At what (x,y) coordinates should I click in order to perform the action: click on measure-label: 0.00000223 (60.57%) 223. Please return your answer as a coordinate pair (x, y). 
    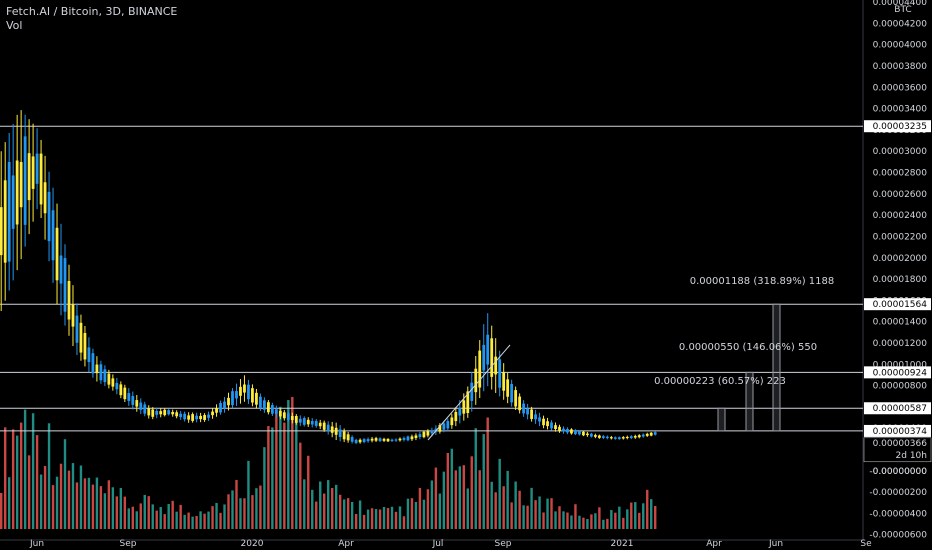
    Looking at the image, I should click on (720, 381).